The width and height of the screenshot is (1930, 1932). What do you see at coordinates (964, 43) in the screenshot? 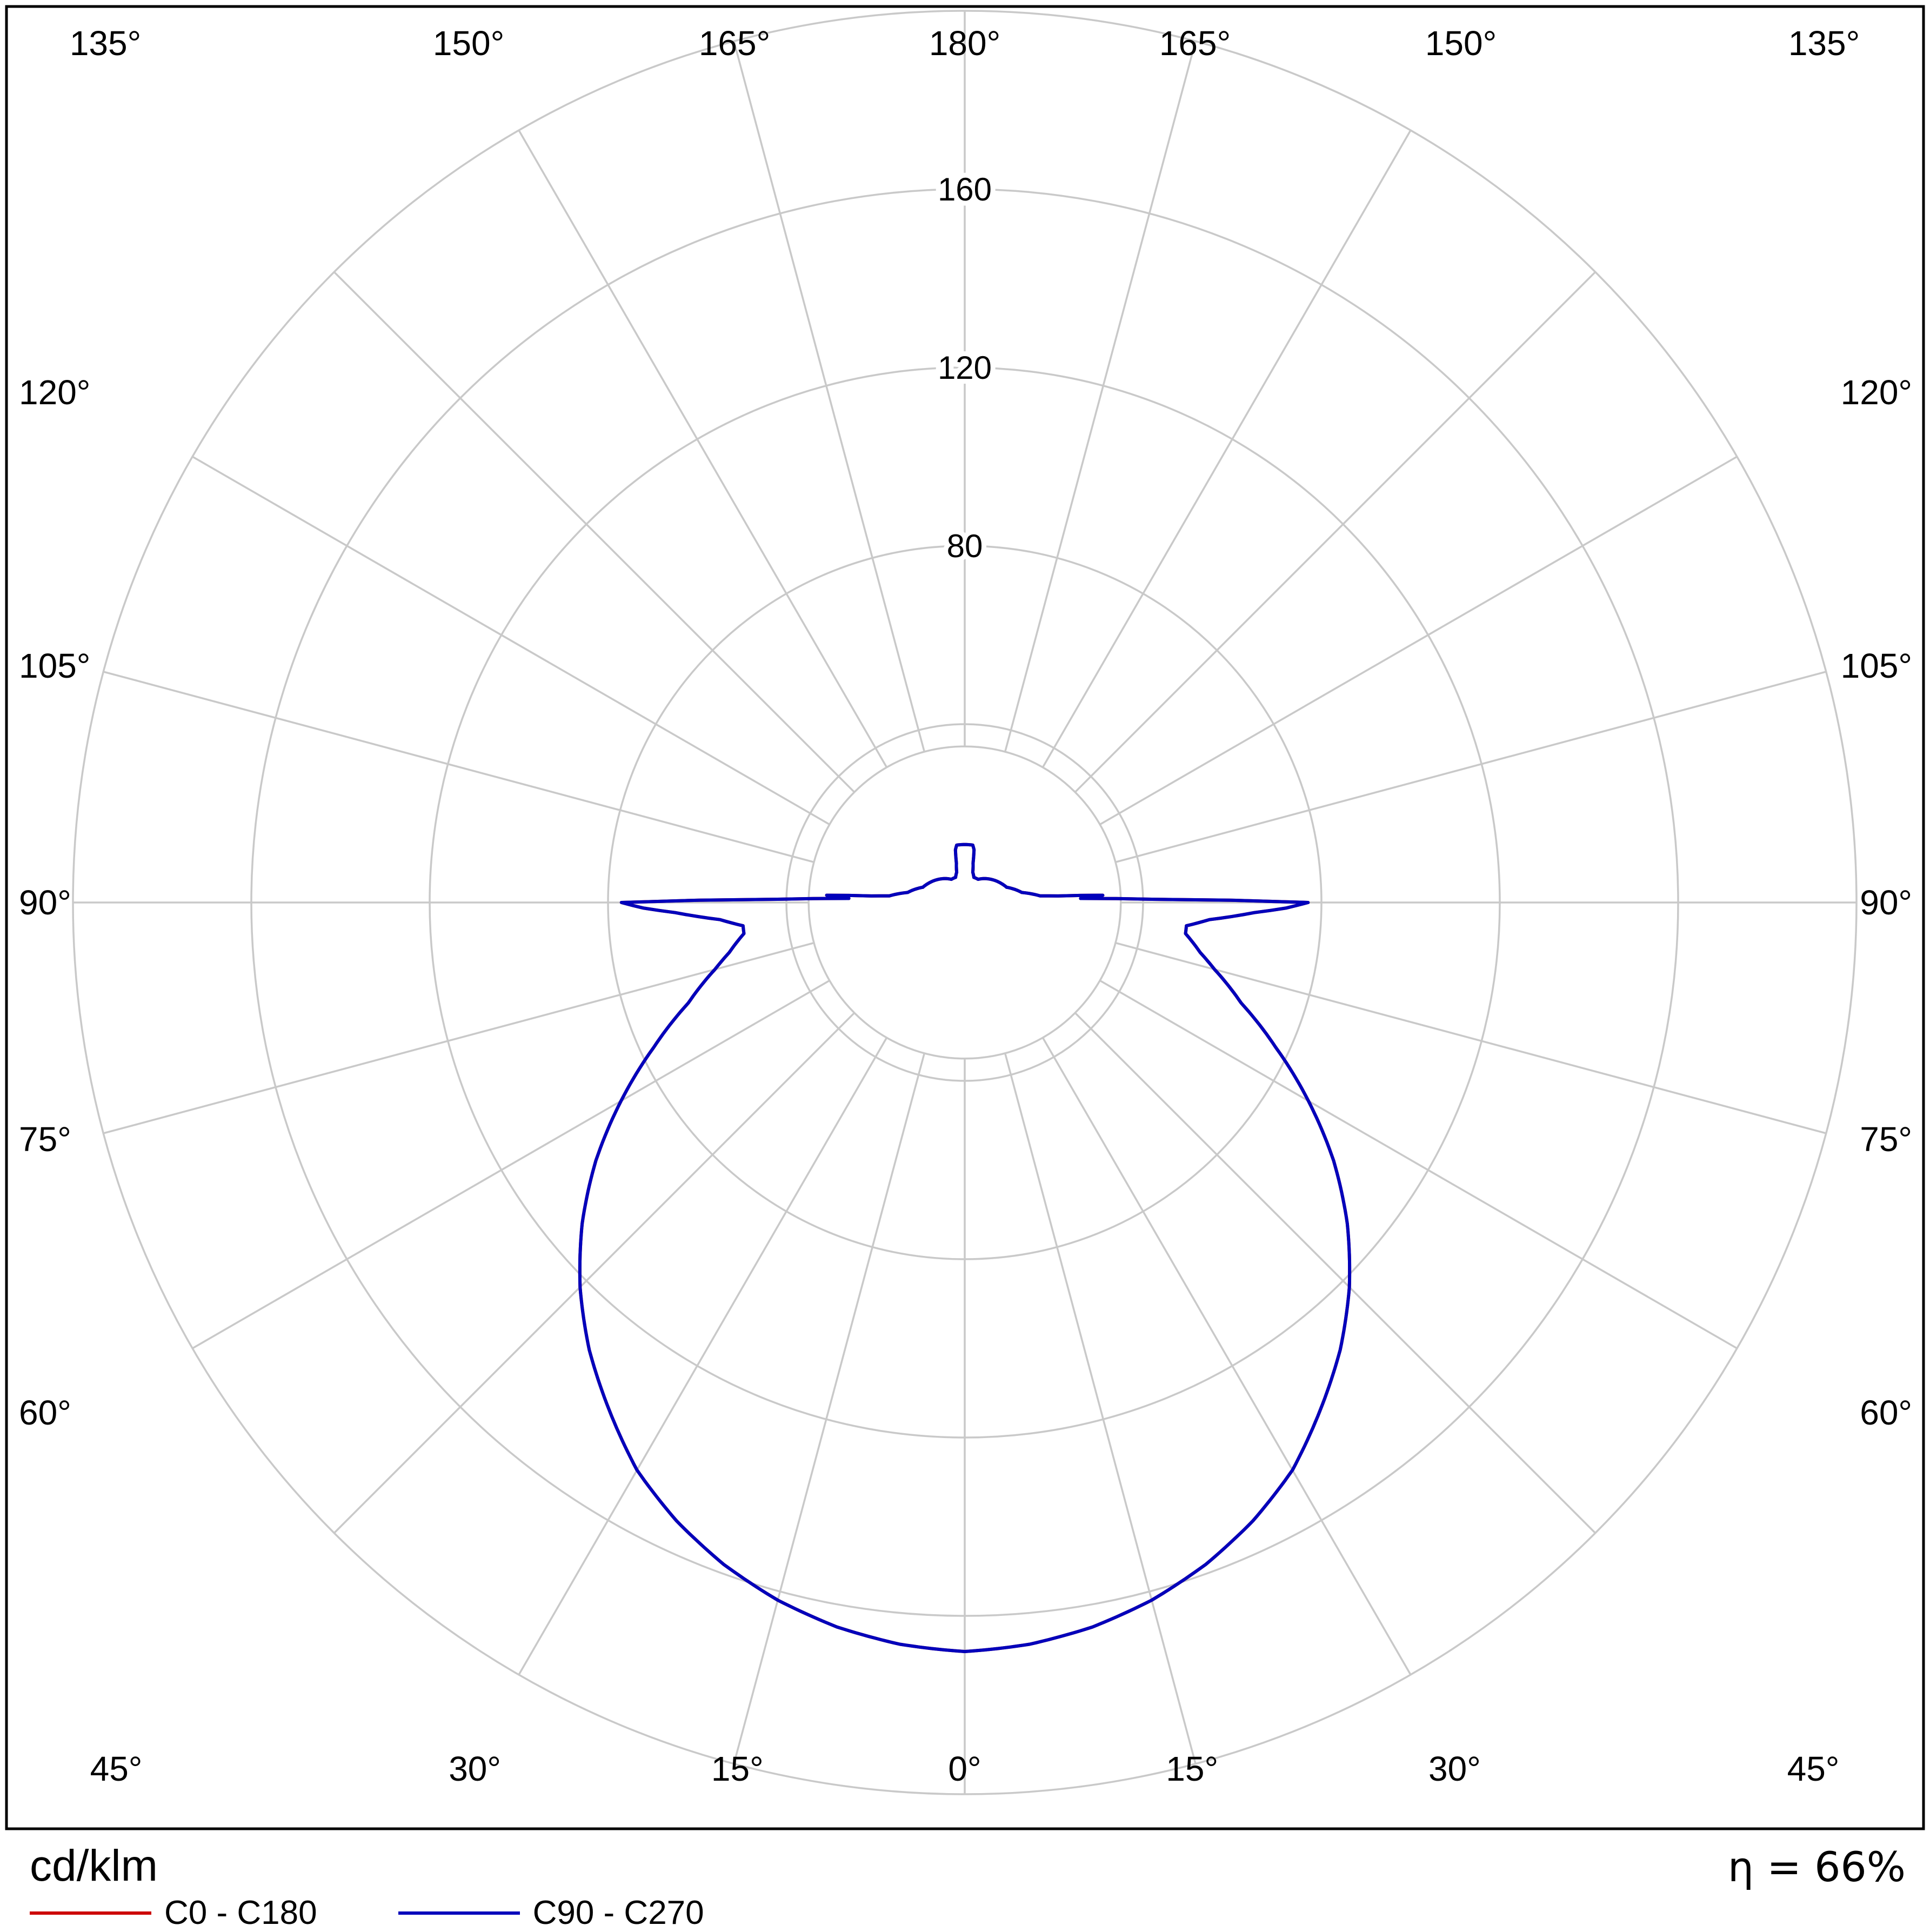
I see `angle-label: 180°` at bounding box center [964, 43].